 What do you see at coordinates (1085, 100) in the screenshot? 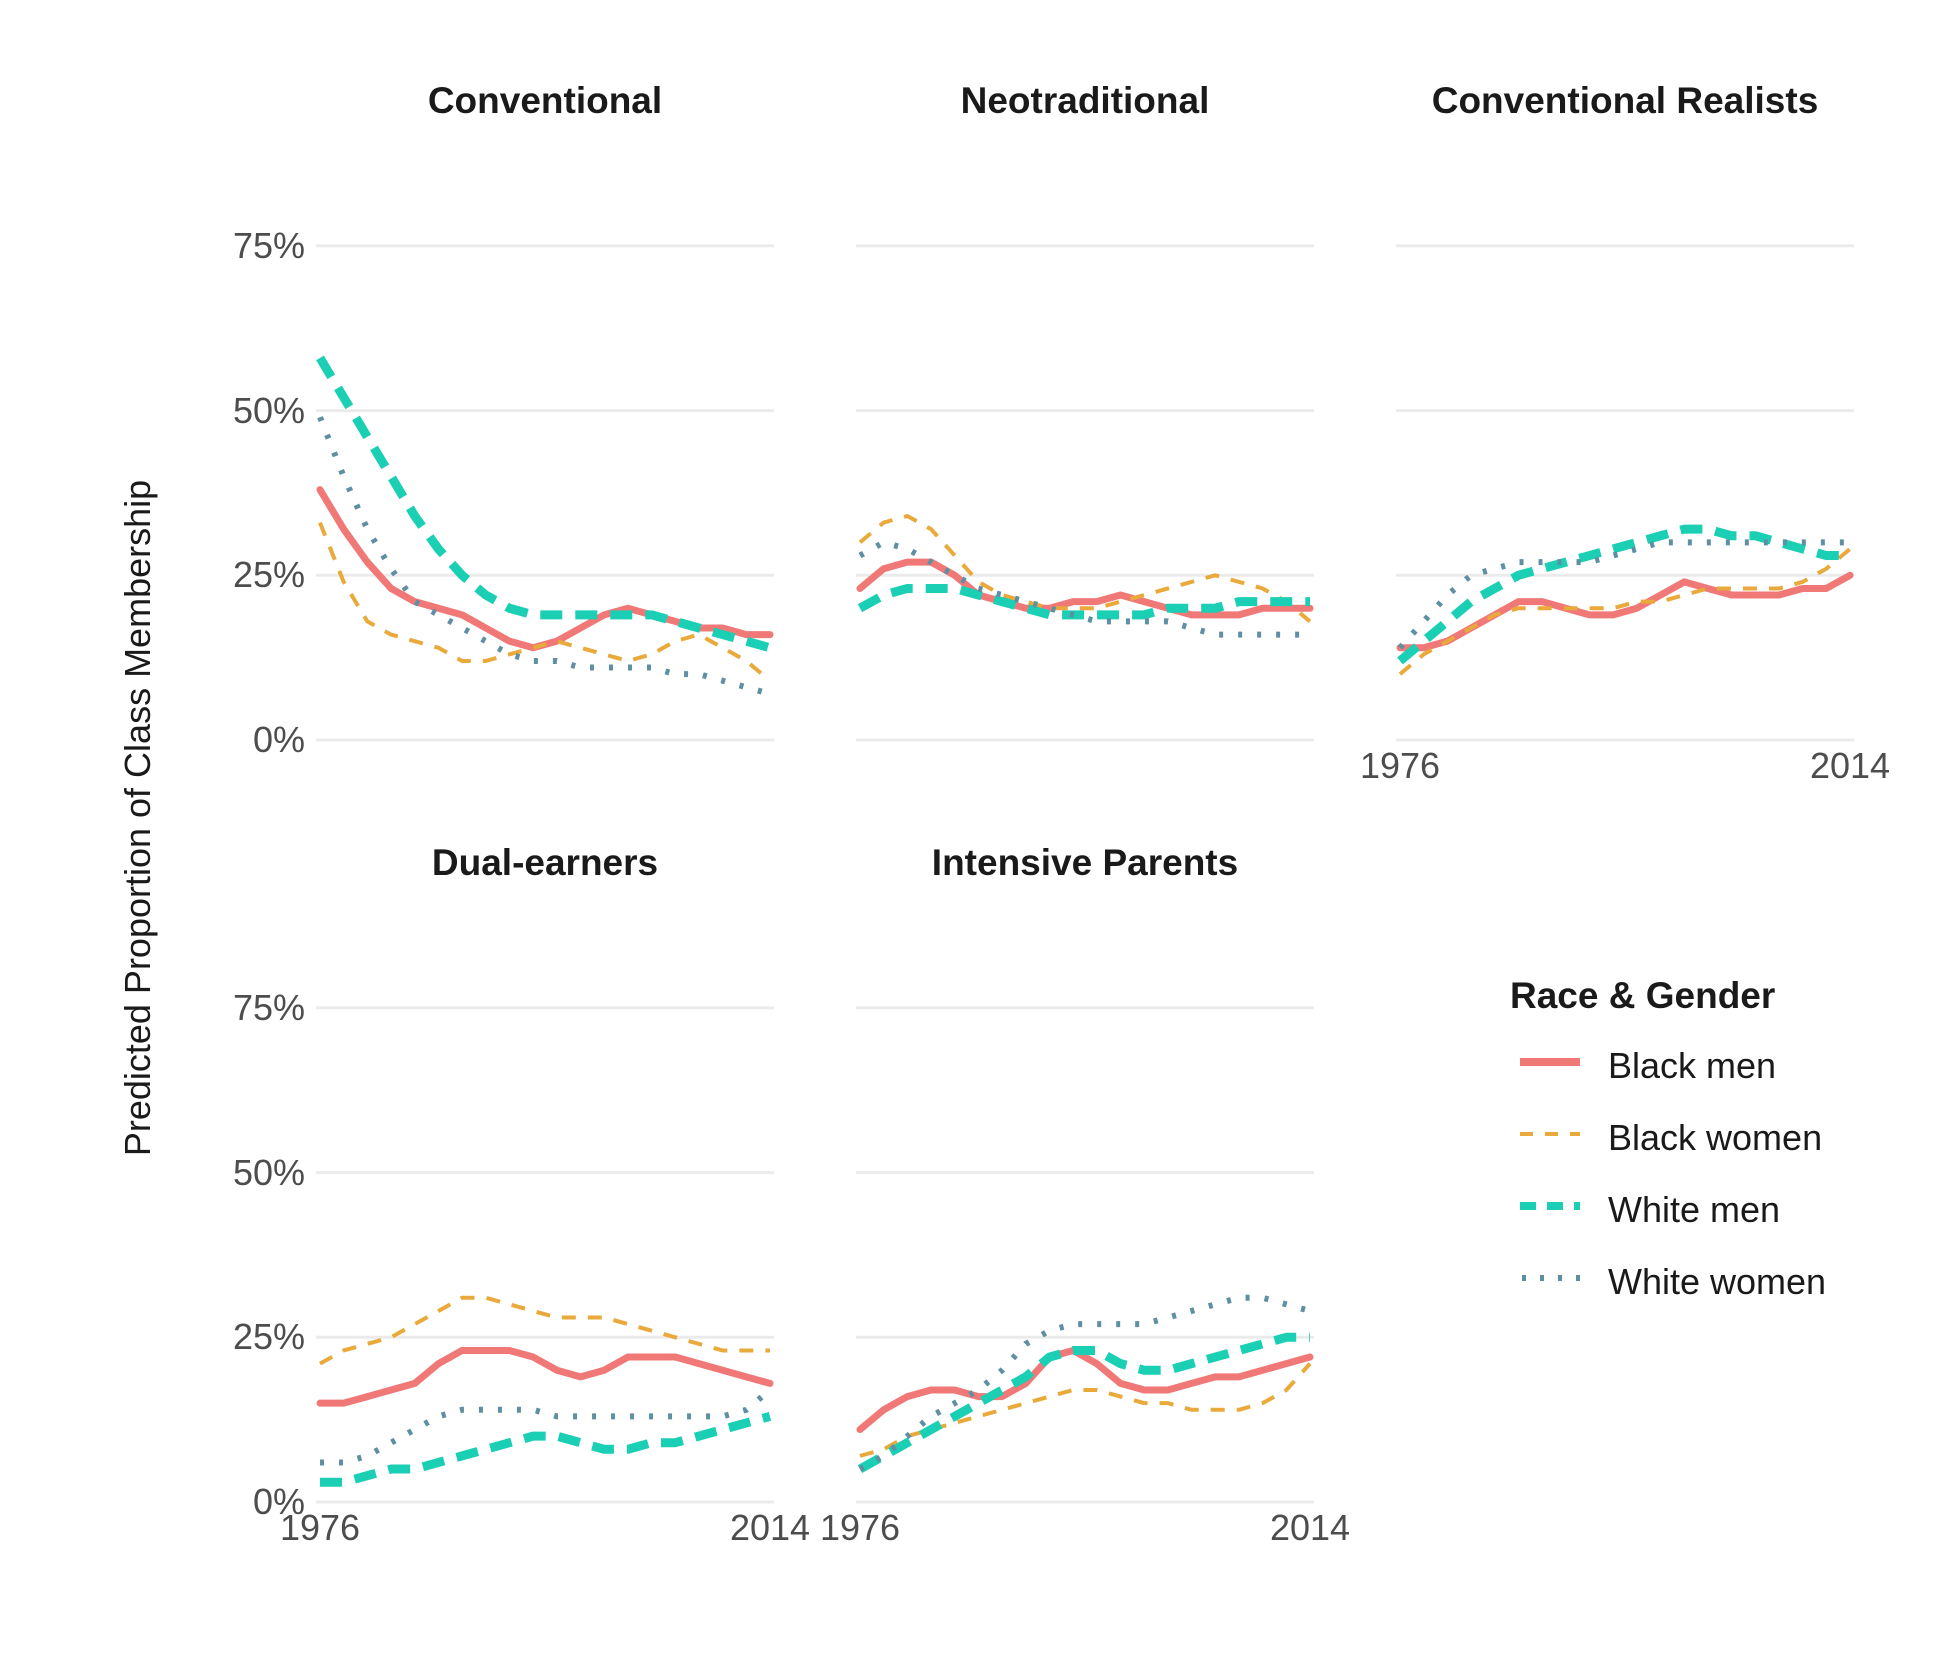
I see `panel-title-neotraditional: Neotraditional` at bounding box center [1085, 100].